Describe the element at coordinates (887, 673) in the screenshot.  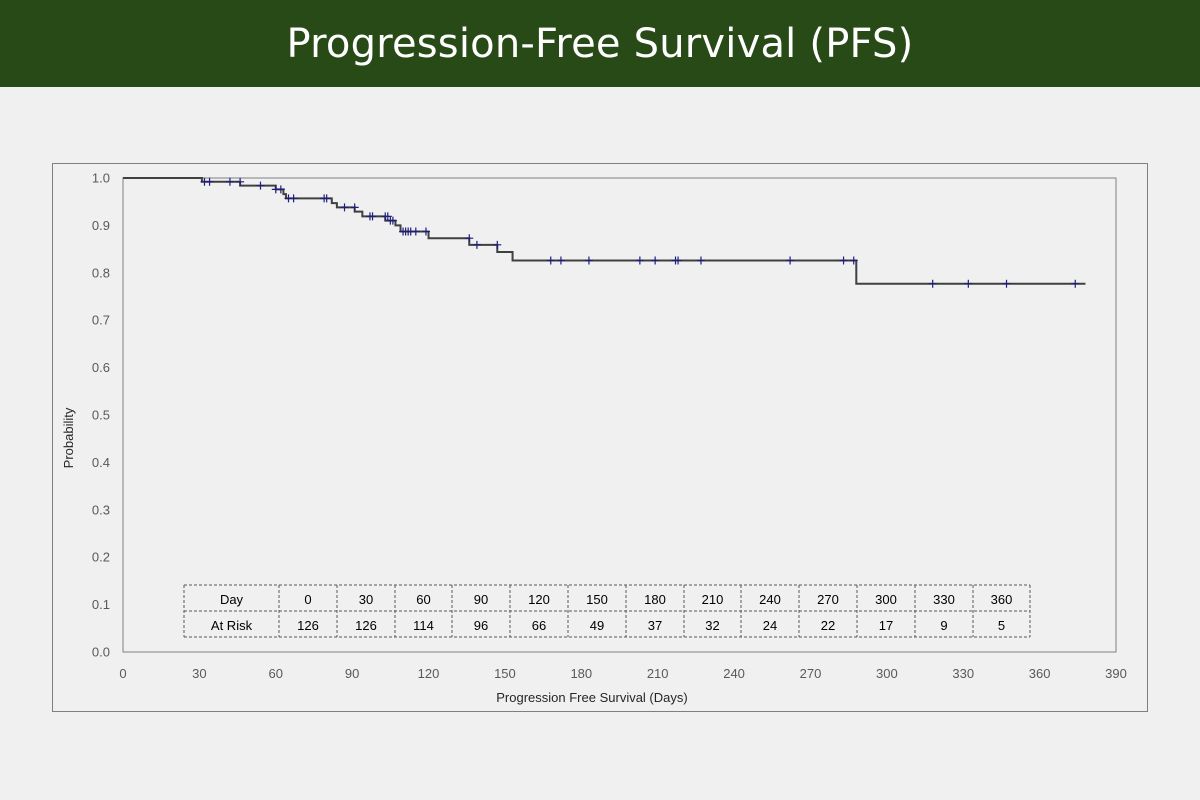
I see `x-tick-label: 300` at that location.